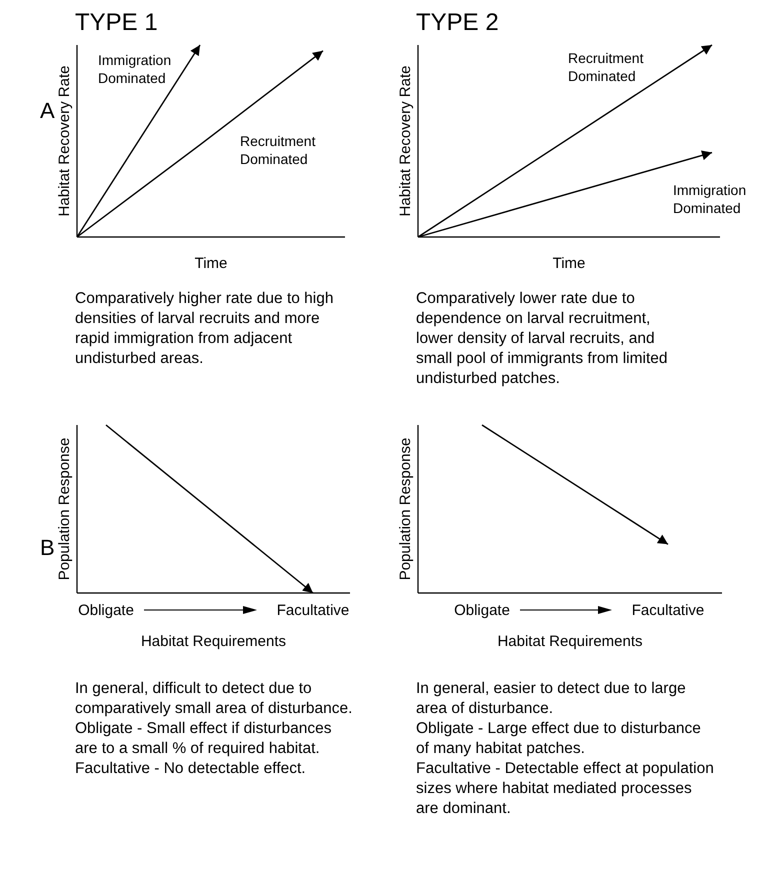 This screenshot has height=875, width=769. What do you see at coordinates (565, 748) in the screenshot?
I see `text: In general, easier to detect due to large area of disturbance. Obligate - Large effect due to disturbance of many habitat patches. Facultative - Detectable effect at population sizes where habitat mediated processes are dominant.` at bounding box center [565, 748].